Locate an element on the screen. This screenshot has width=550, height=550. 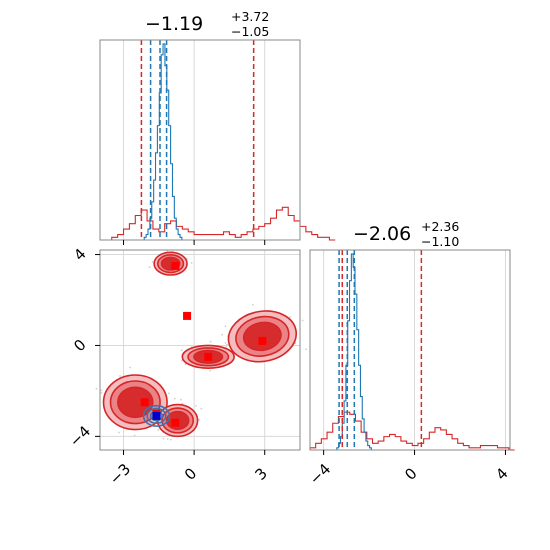
x-ticks: −4 0 4 is located at coordinates (409, 469).